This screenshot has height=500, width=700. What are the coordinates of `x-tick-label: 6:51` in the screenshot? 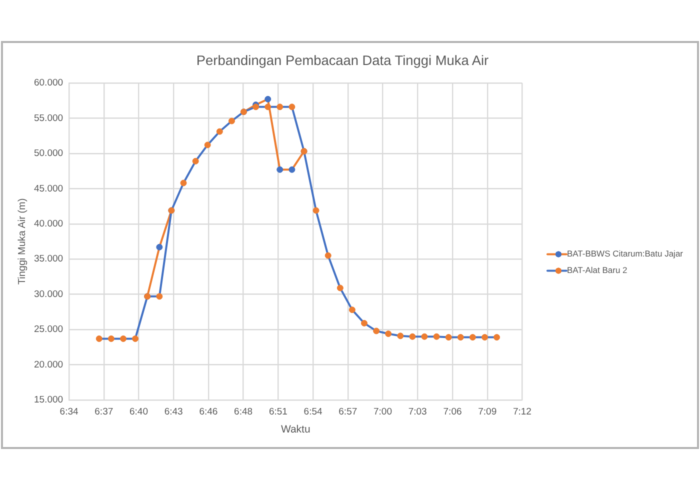 It's located at (278, 412).